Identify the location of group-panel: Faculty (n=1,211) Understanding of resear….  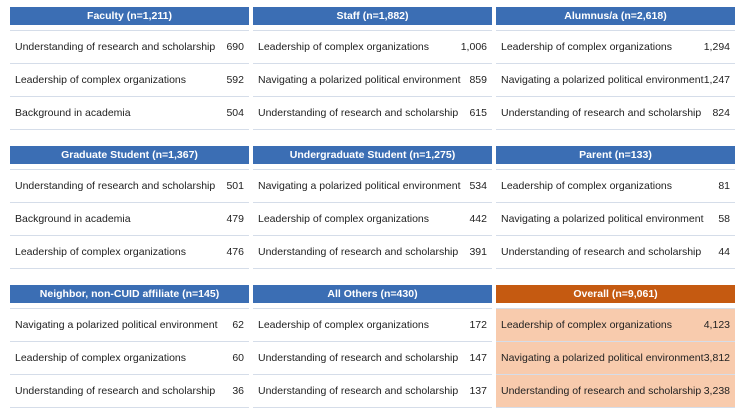
(129, 68).